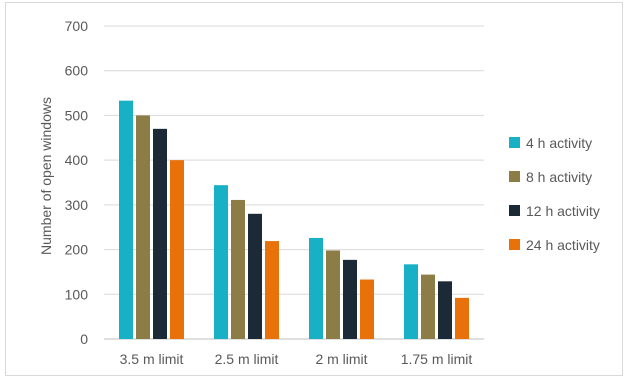 This screenshot has height=378, width=625. I want to click on legend-label: 12 h activity, so click(563, 211).